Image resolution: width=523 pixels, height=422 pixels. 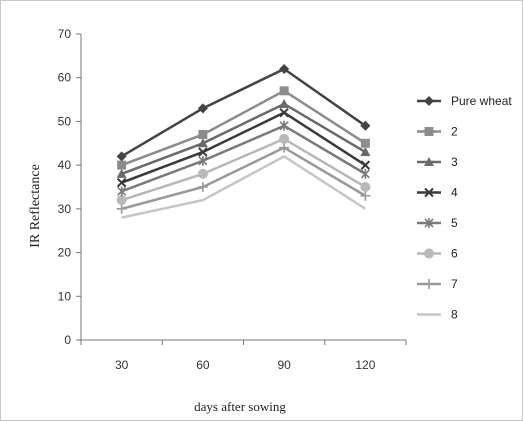 What do you see at coordinates (243, 356) in the screenshot?
I see `x-axis-ticks: 30 60 90 120` at bounding box center [243, 356].